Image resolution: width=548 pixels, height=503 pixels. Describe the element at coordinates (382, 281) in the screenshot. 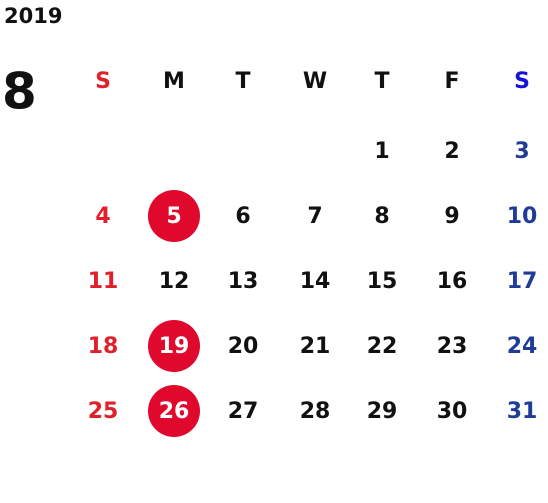

I see `day: 15` at that location.